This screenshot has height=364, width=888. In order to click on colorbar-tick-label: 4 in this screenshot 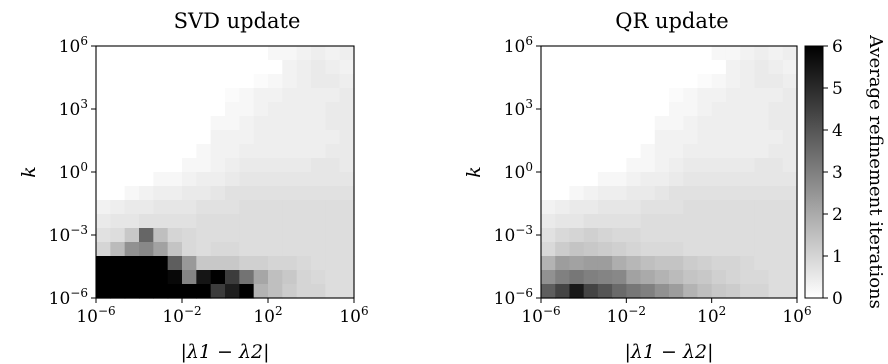, I will do `click(837, 131)`.